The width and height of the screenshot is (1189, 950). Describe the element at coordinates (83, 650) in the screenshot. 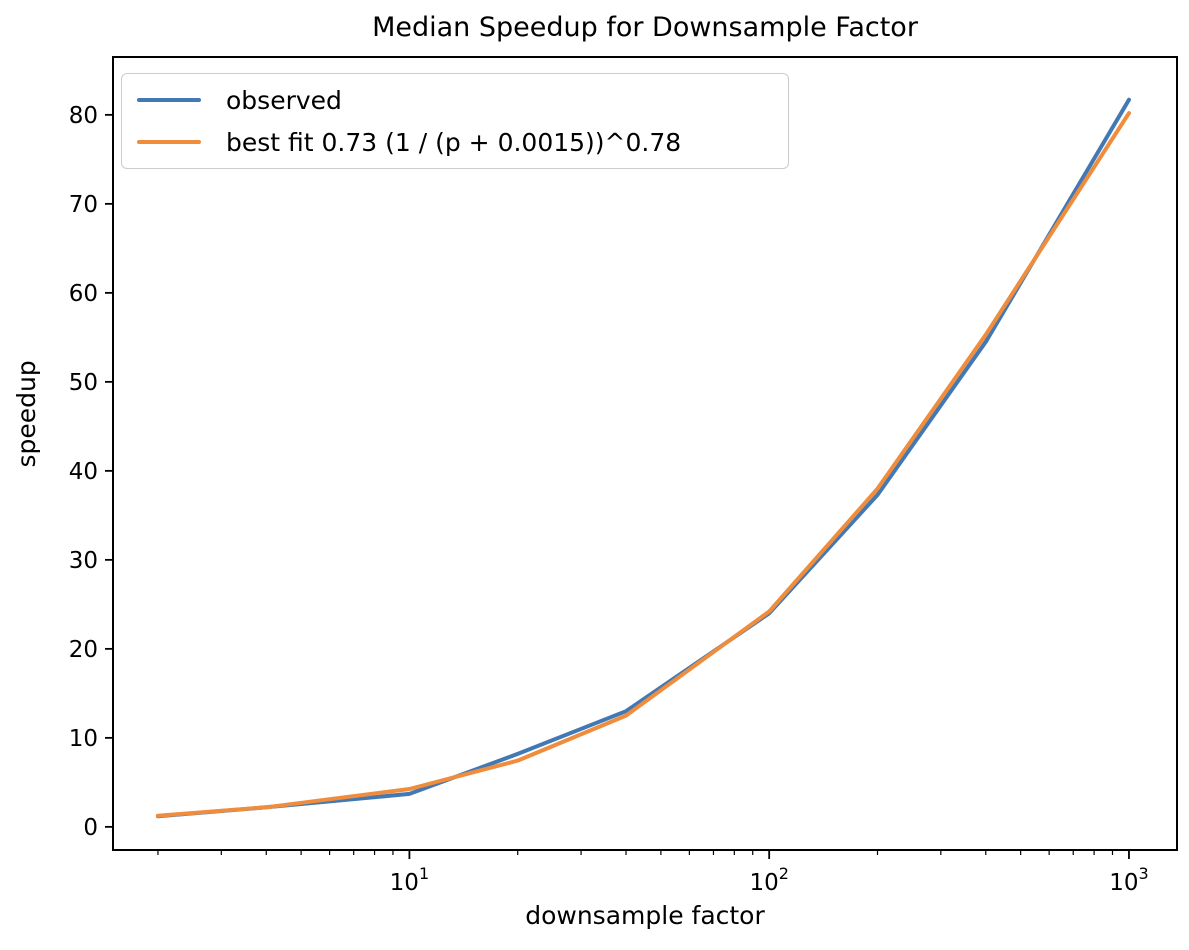

I see `y-tick-label: 20` at that location.